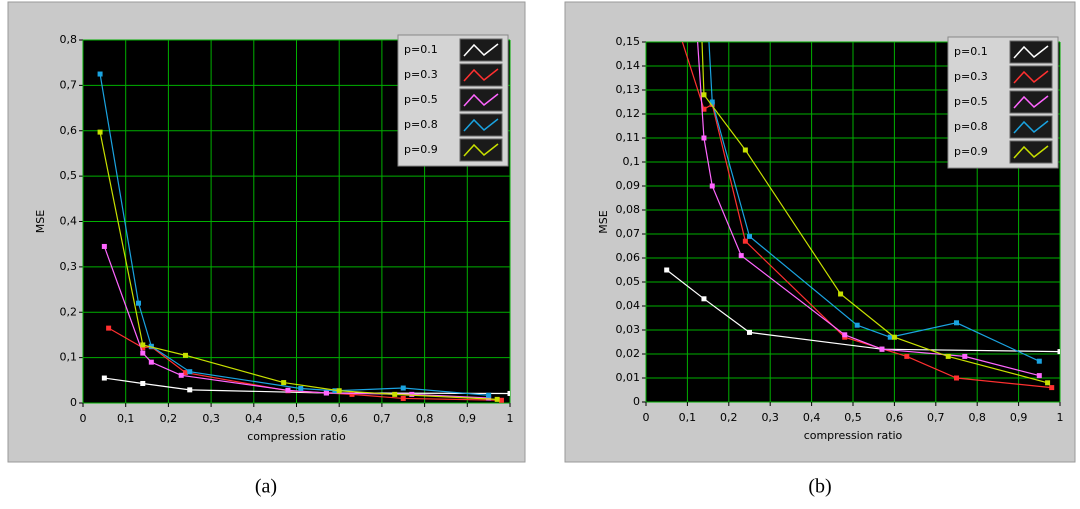  What do you see at coordinates (895, 417) in the screenshot?
I see `x-tick-label: 0,6` at bounding box center [895, 417].